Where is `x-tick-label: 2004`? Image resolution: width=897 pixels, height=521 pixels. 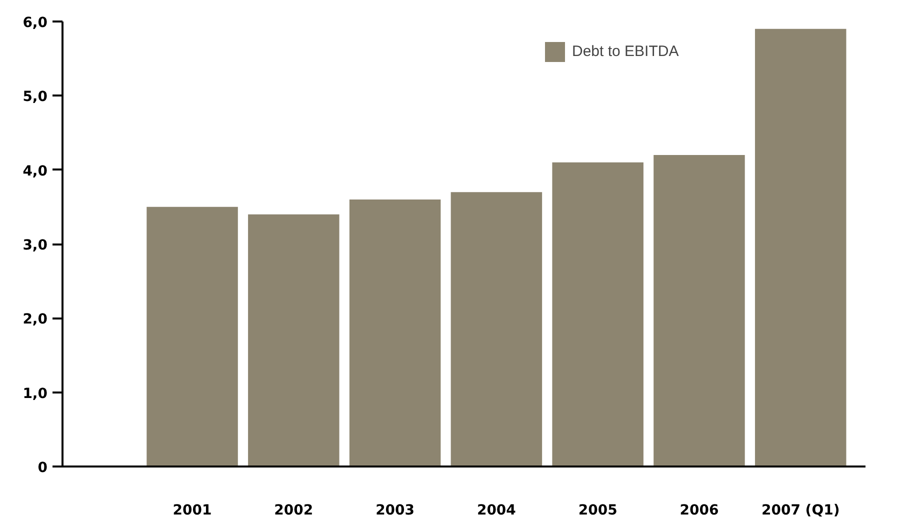
x-tick-label: 2004 is located at coordinates (496, 510).